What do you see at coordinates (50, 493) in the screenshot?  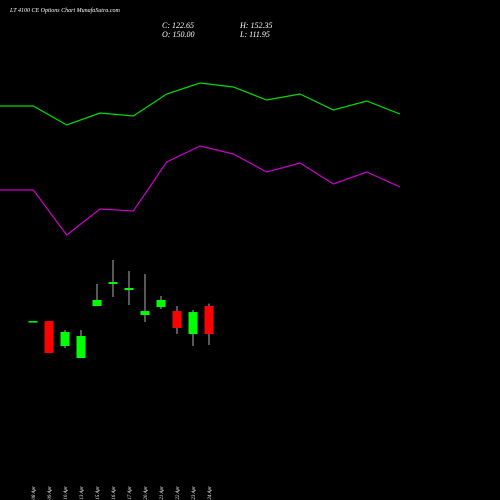 I see `x-tick-label: 09 Apr` at bounding box center [50, 493].